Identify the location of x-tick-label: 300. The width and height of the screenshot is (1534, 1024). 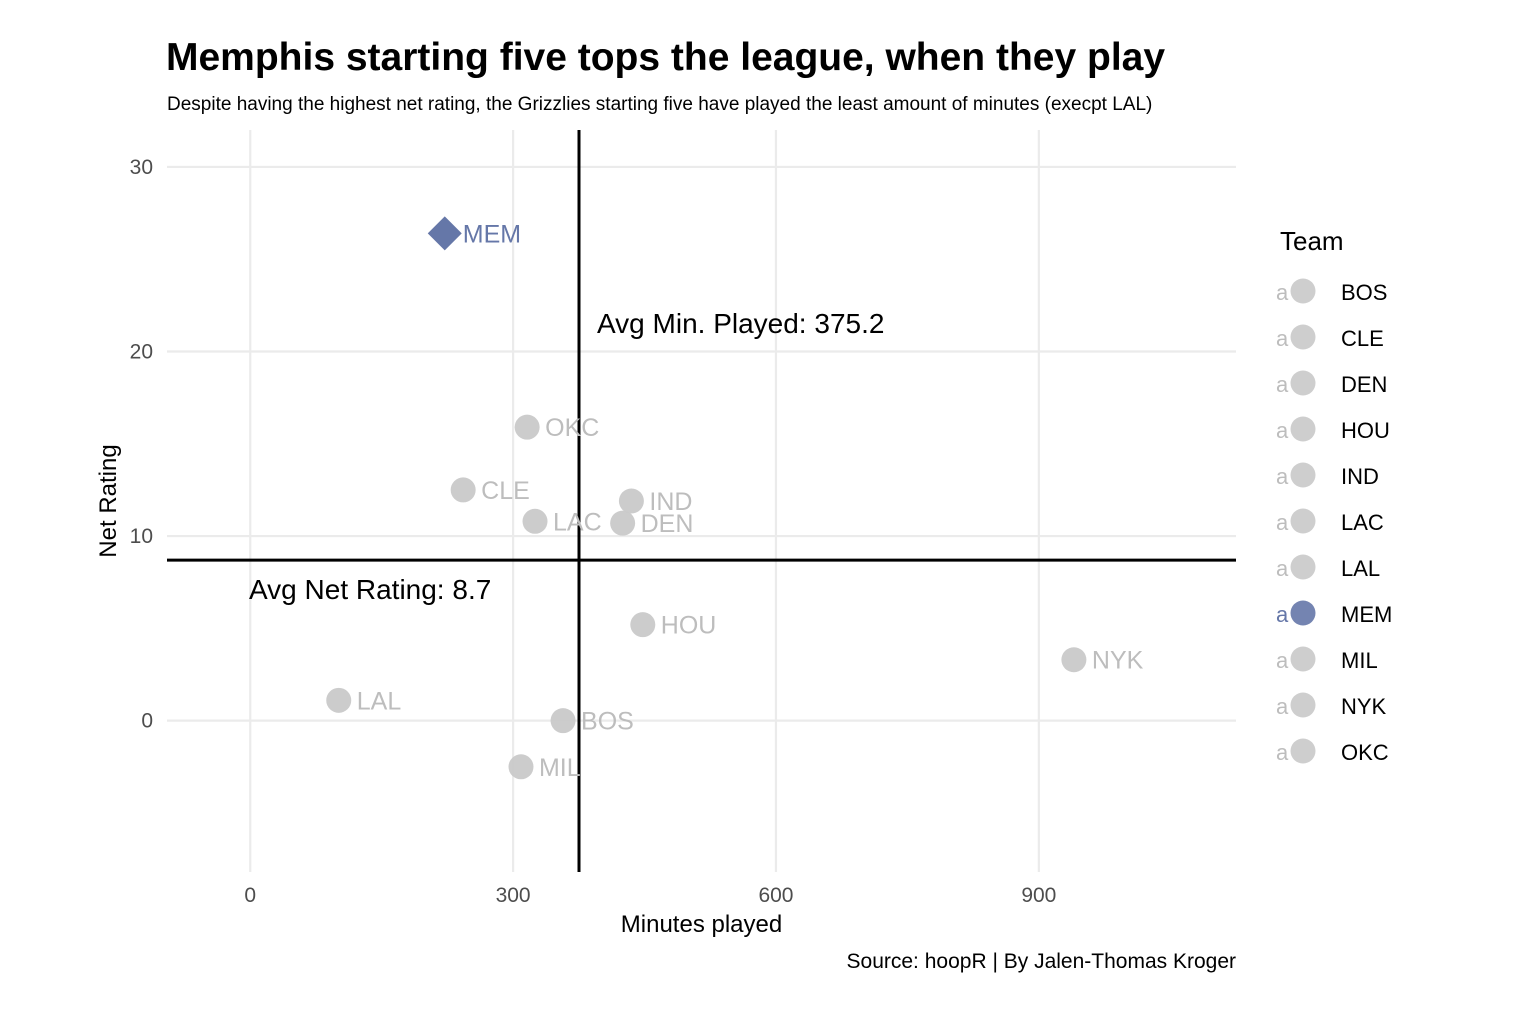
(513, 895).